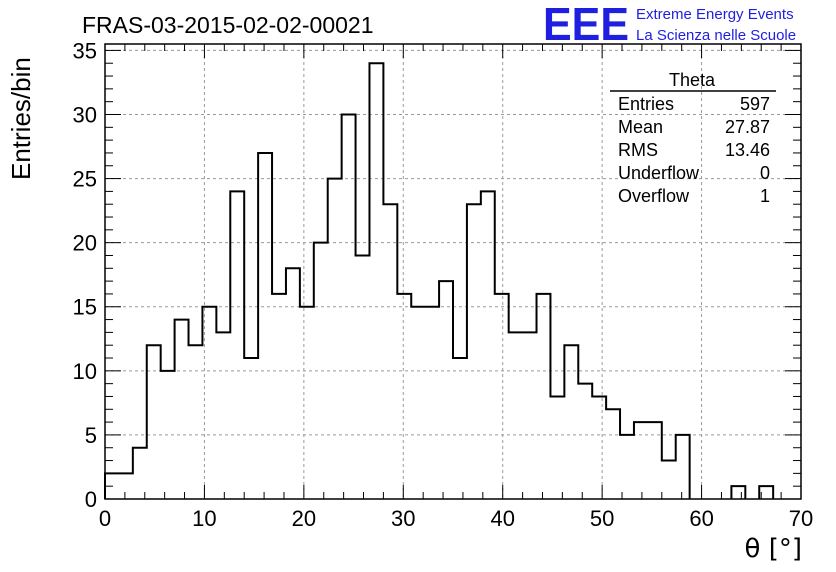  I want to click on x-axis-label: θ [°], so click(773, 549).